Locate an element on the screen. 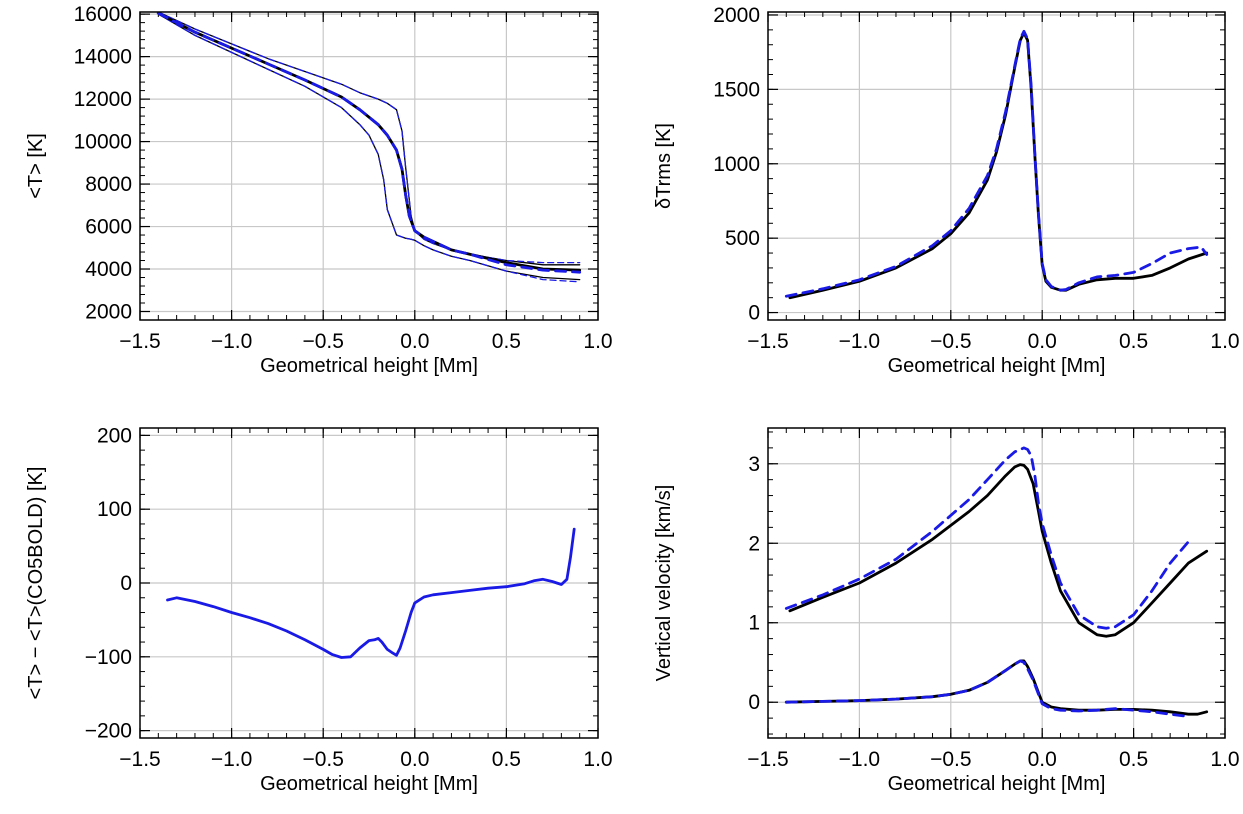 This screenshot has height=814, width=1243. y-axis-label: <T> [K] is located at coordinates (36, 166).